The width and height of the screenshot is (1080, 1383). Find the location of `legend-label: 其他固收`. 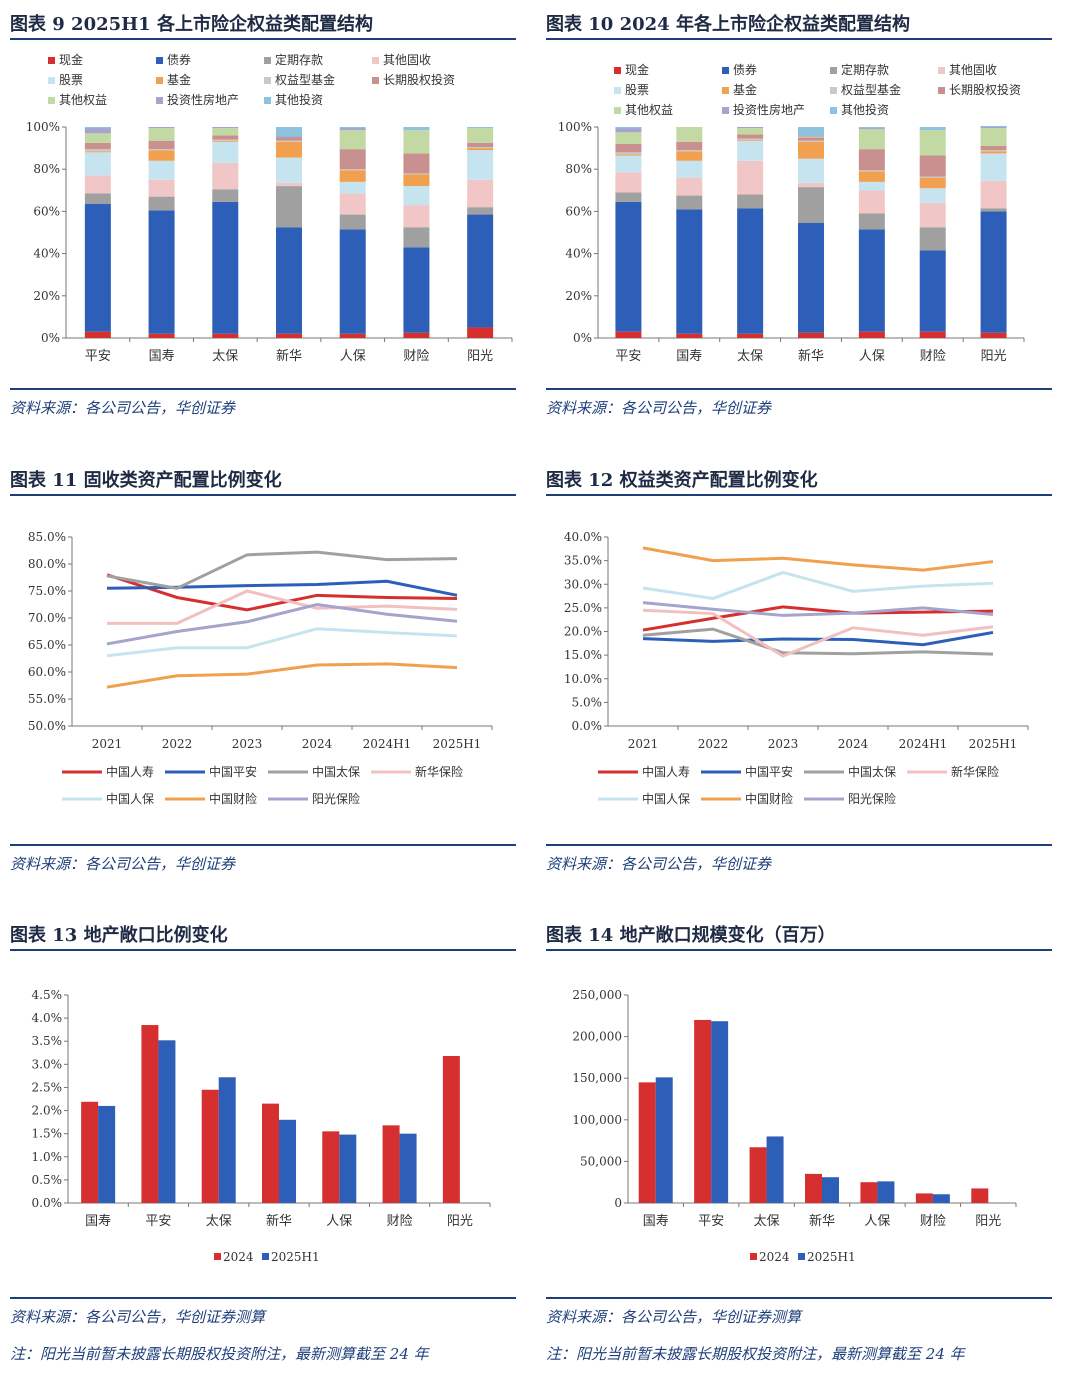

legend-label: 其他固收 is located at coordinates (973, 70).